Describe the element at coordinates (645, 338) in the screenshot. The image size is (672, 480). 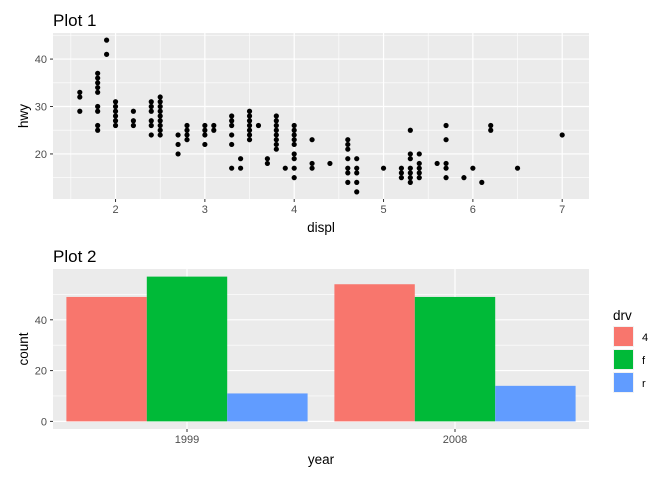
I see `legend-label-4: 4` at that location.